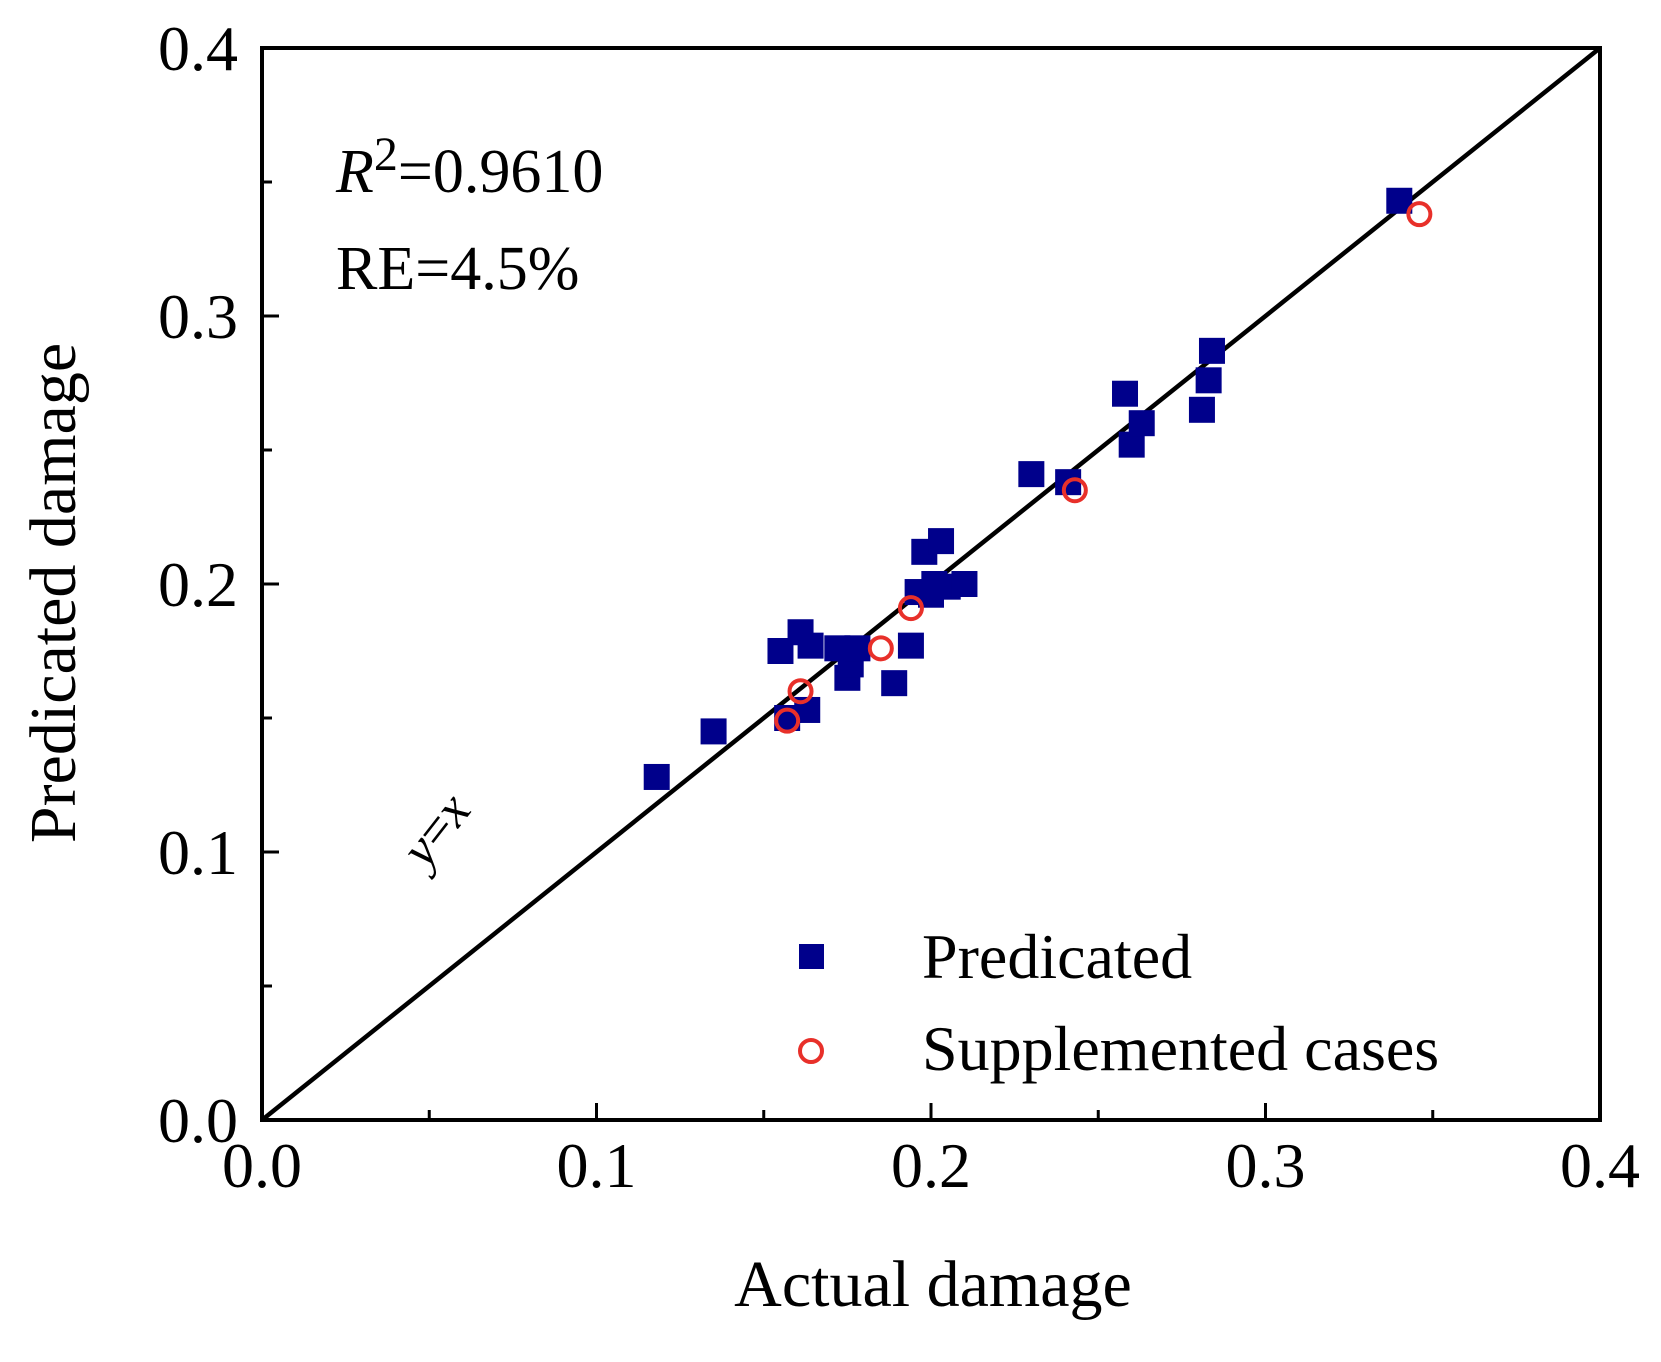 This screenshot has height=1362, width=1661. What do you see at coordinates (262, 1165) in the screenshot?
I see `x-tick-label: 0.0` at bounding box center [262, 1165].